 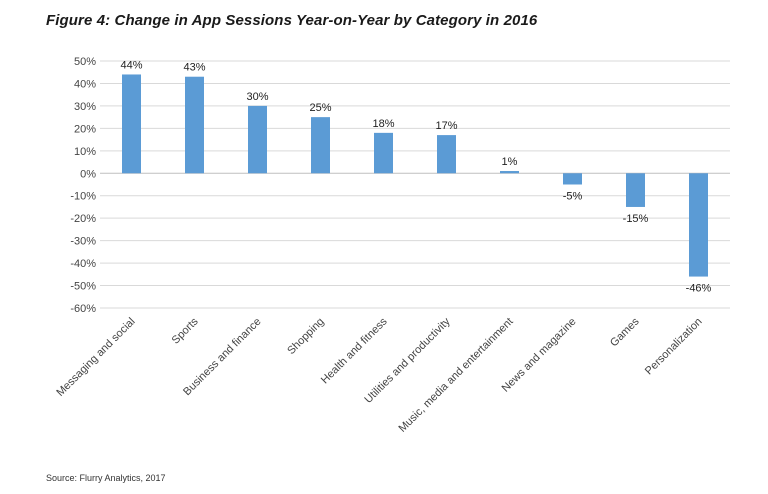 What do you see at coordinates (83, 219) in the screenshot?
I see `y-tick-label: -20%` at bounding box center [83, 219].